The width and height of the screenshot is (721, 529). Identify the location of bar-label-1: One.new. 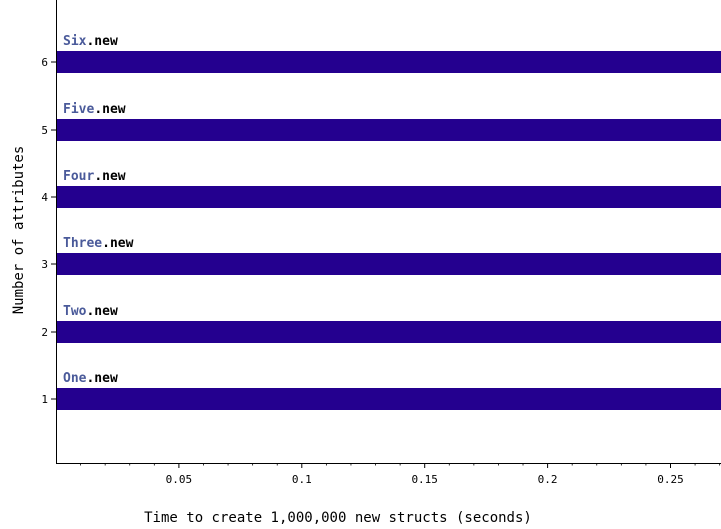
(90, 378).